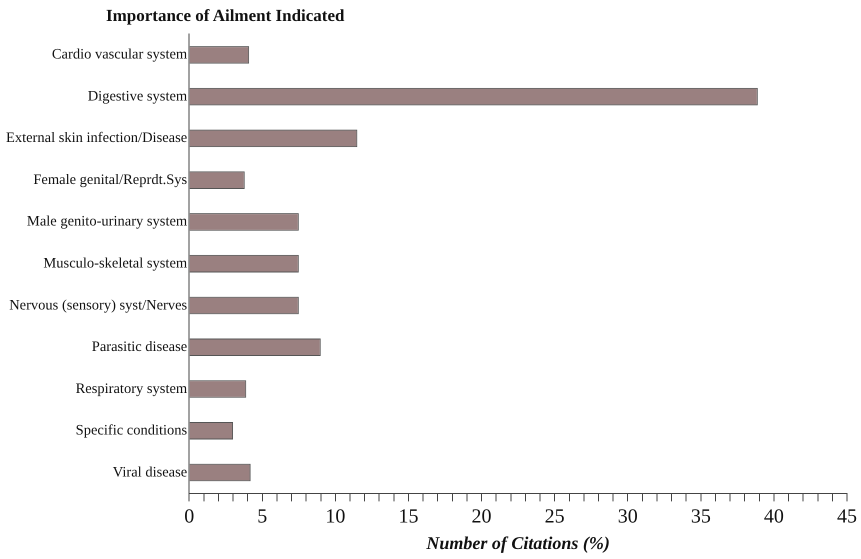  What do you see at coordinates (700, 517) in the screenshot?
I see `x-tick-label: 35` at bounding box center [700, 517].